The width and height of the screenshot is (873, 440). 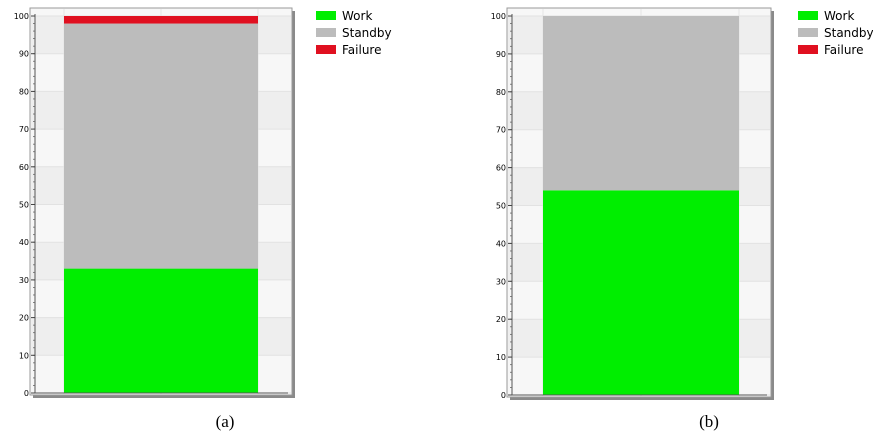 What do you see at coordinates (709, 421) in the screenshot?
I see `chart-caption-b: (b)` at bounding box center [709, 421].